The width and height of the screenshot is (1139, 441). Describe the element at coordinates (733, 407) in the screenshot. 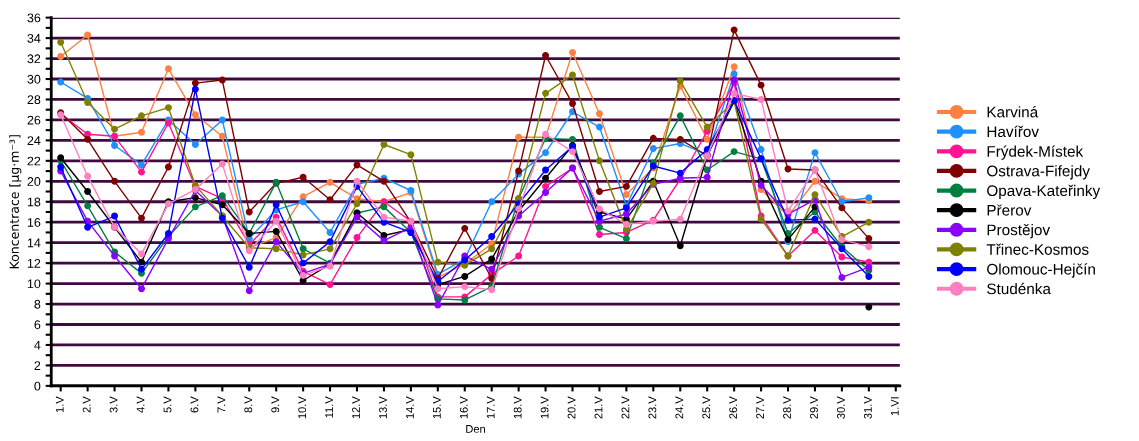

I see `x-tick-label: 26.V` at that location.